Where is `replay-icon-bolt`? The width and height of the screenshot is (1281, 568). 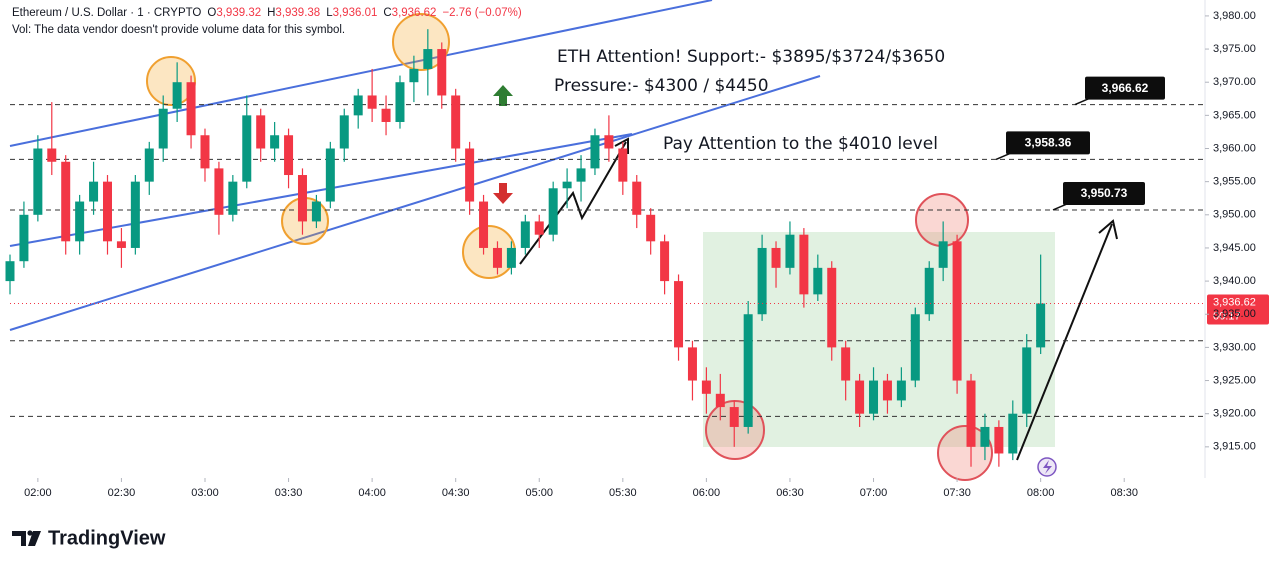 replay-icon-bolt is located at coordinates (1047, 467).